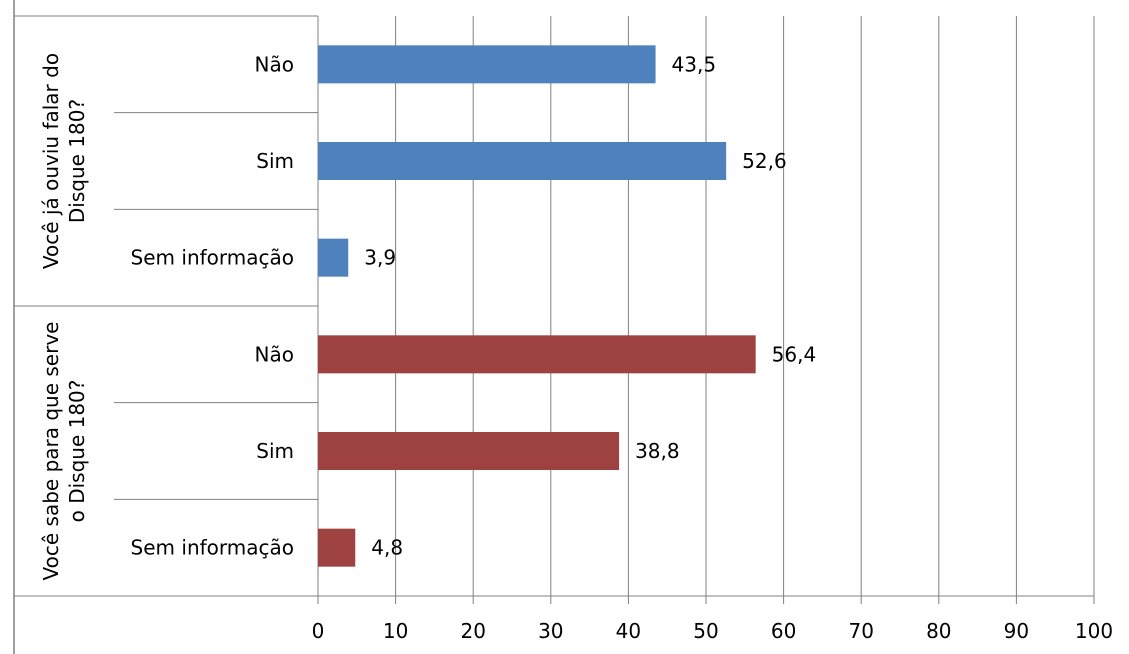 This screenshot has height=654, width=1129. Describe the element at coordinates (657, 451) in the screenshot. I see `data-label: 38,8` at that location.